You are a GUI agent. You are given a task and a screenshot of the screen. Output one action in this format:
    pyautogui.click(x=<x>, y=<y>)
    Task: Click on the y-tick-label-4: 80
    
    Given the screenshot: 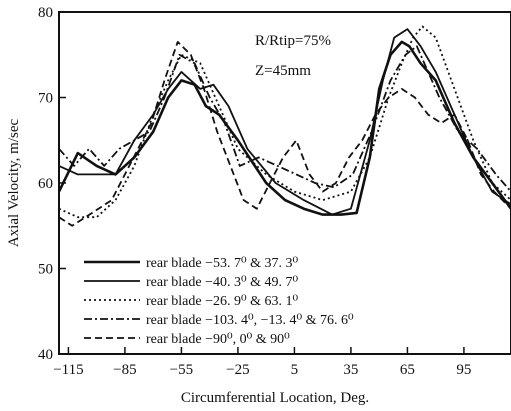 What is the action you would take?
    pyautogui.click(x=45, y=13)
    